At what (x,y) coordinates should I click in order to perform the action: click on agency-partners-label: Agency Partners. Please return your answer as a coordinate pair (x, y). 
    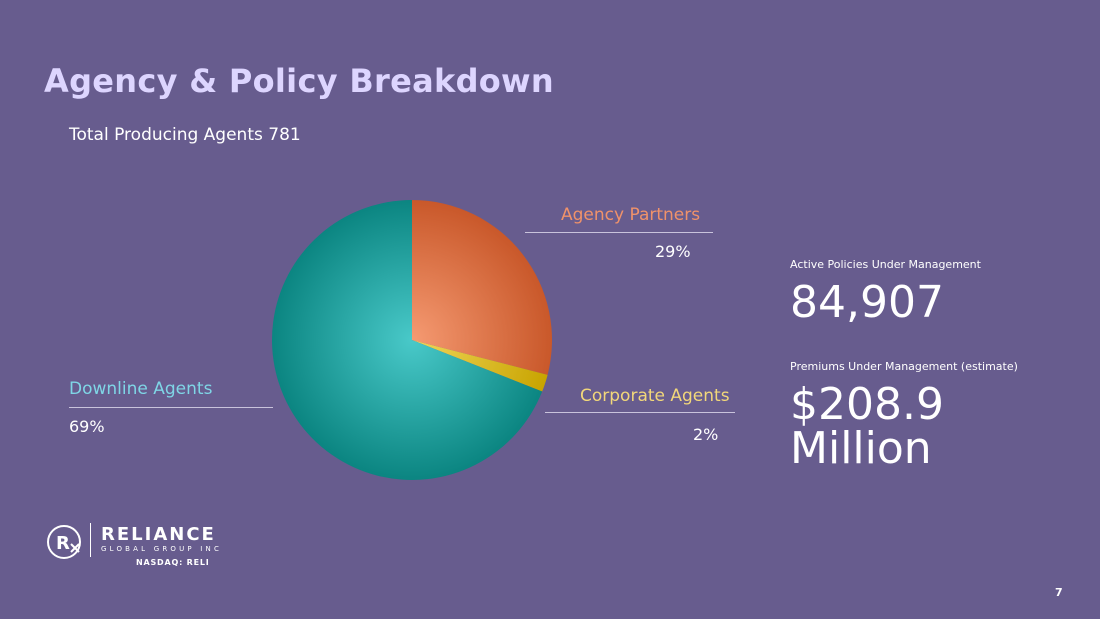
    Looking at the image, I should click on (631, 215).